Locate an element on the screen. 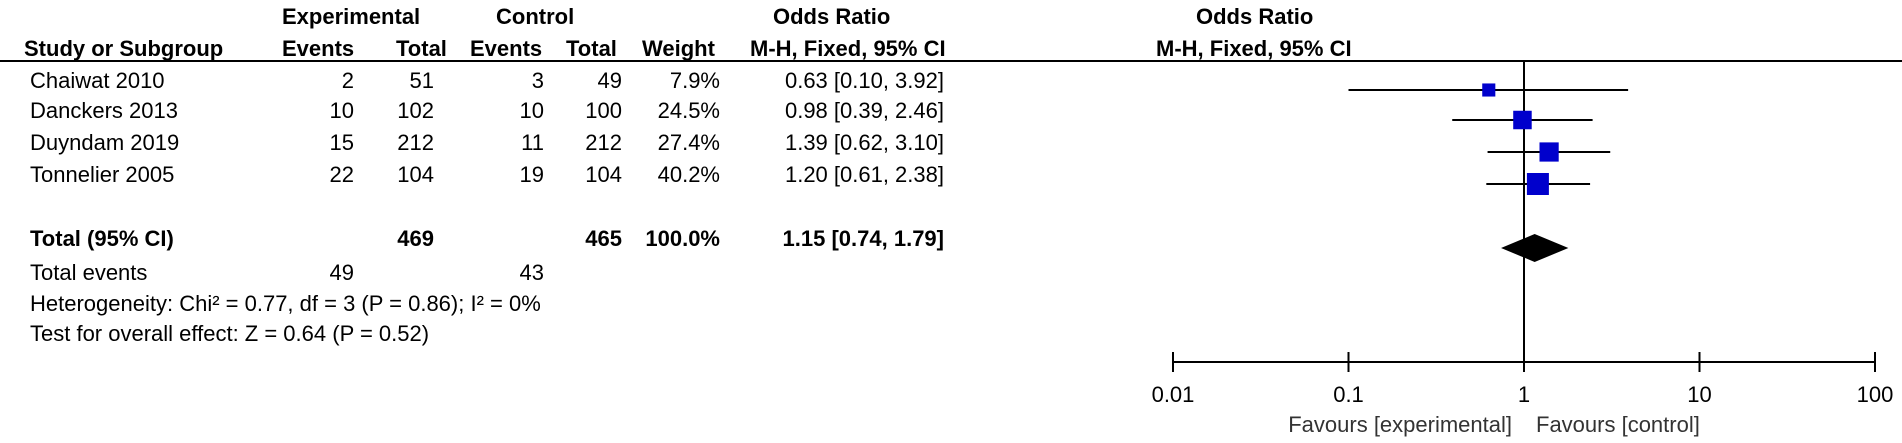  method-plot-header: M-H, Fixed, 95% CI is located at coordinates (1254, 48).